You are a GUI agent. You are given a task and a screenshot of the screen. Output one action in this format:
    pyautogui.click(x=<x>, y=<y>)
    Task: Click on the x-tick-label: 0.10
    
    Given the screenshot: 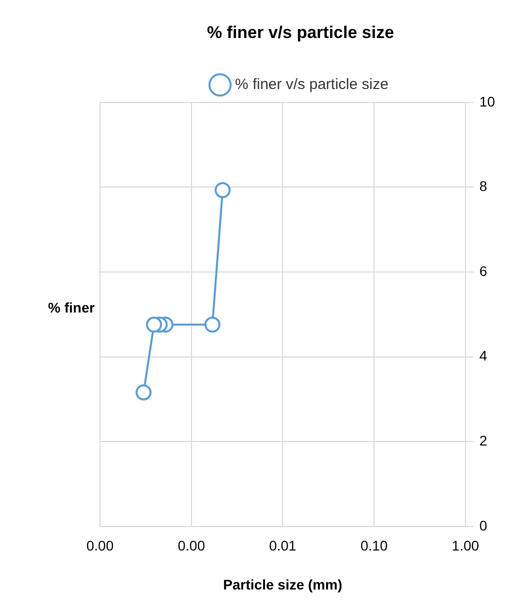 What is the action you would take?
    pyautogui.click(x=374, y=546)
    